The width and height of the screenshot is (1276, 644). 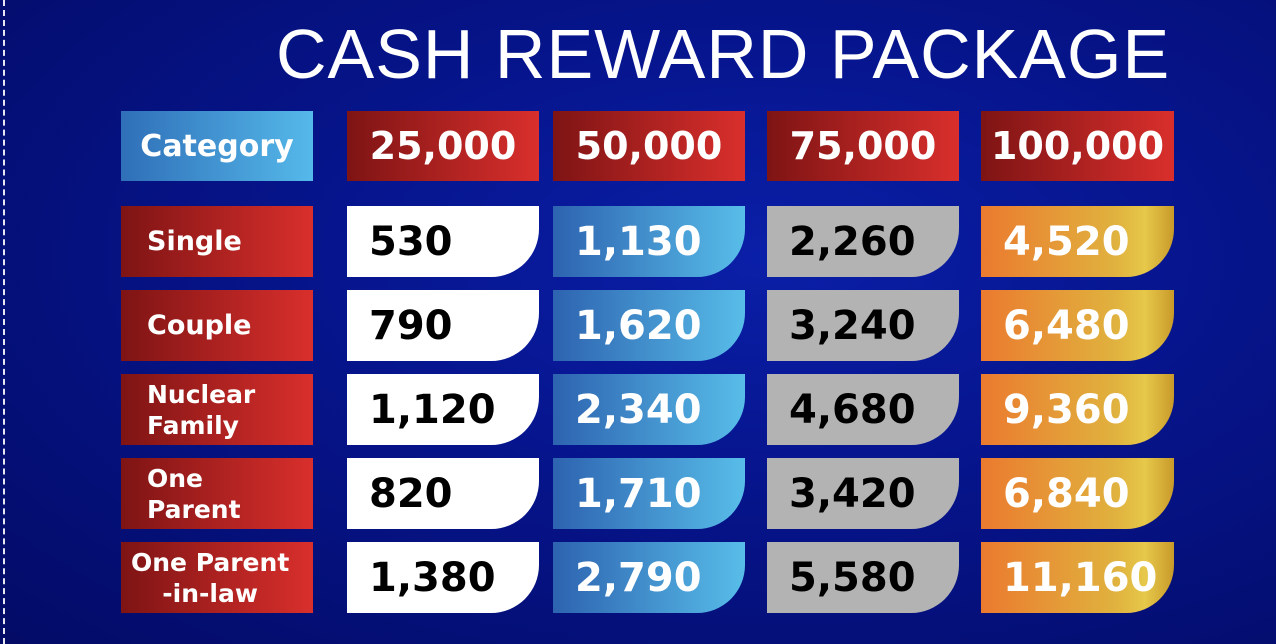 I want to click on header-category: Category, so click(x=217, y=146).